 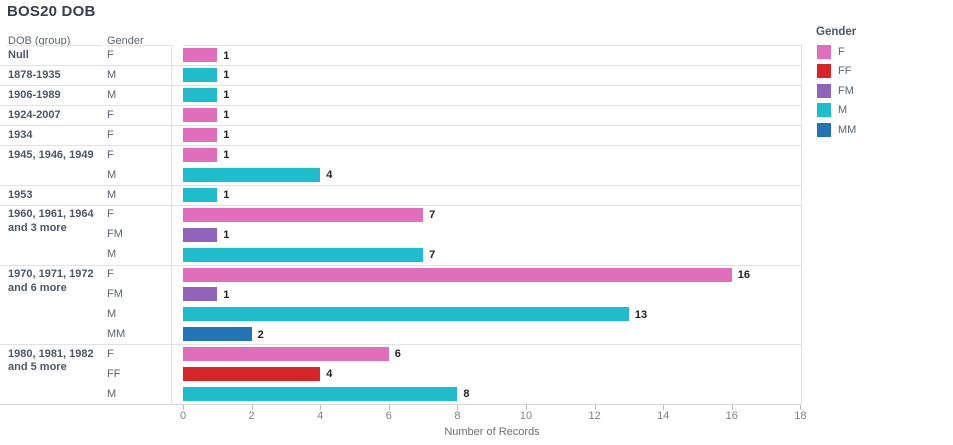 What do you see at coordinates (125, 41) in the screenshot?
I see `column-header-gender: Gender` at bounding box center [125, 41].